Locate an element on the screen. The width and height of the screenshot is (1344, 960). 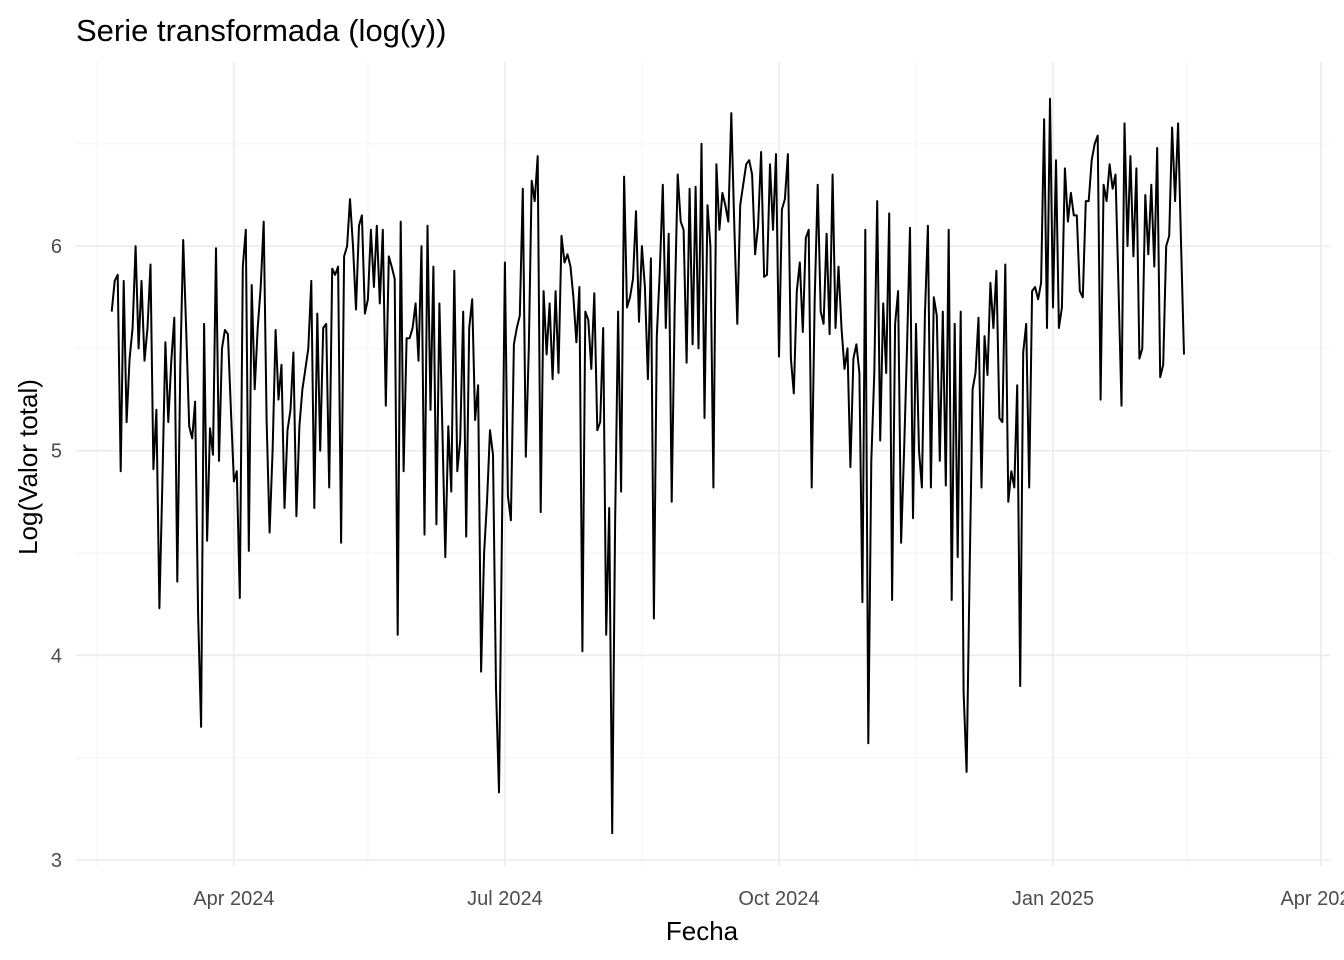
y-tick-label: 3 is located at coordinates (56, 861).